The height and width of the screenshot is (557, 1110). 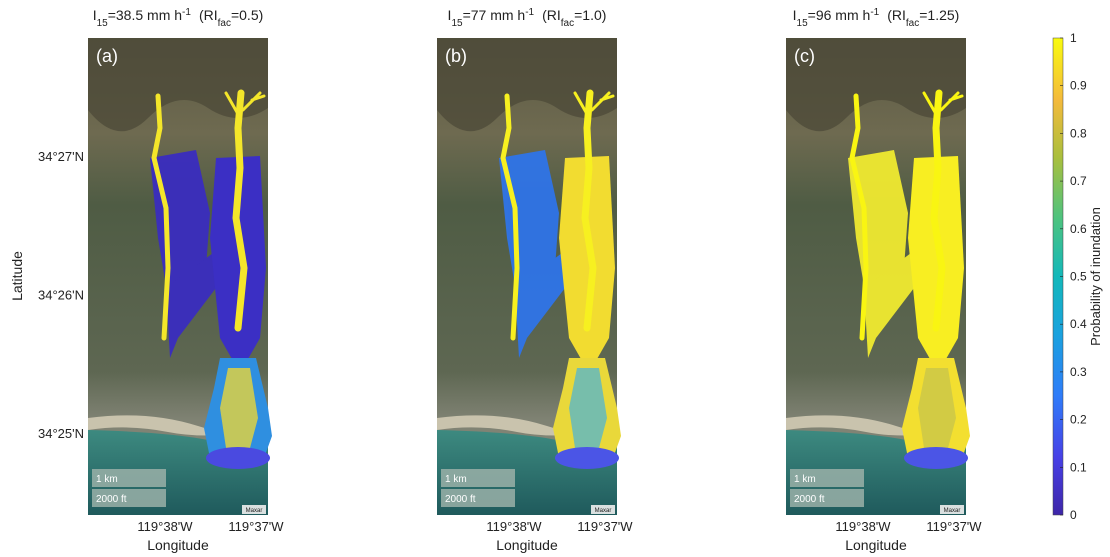 I want to click on colorbar-tick-label: 0.7, so click(x=1078, y=181).